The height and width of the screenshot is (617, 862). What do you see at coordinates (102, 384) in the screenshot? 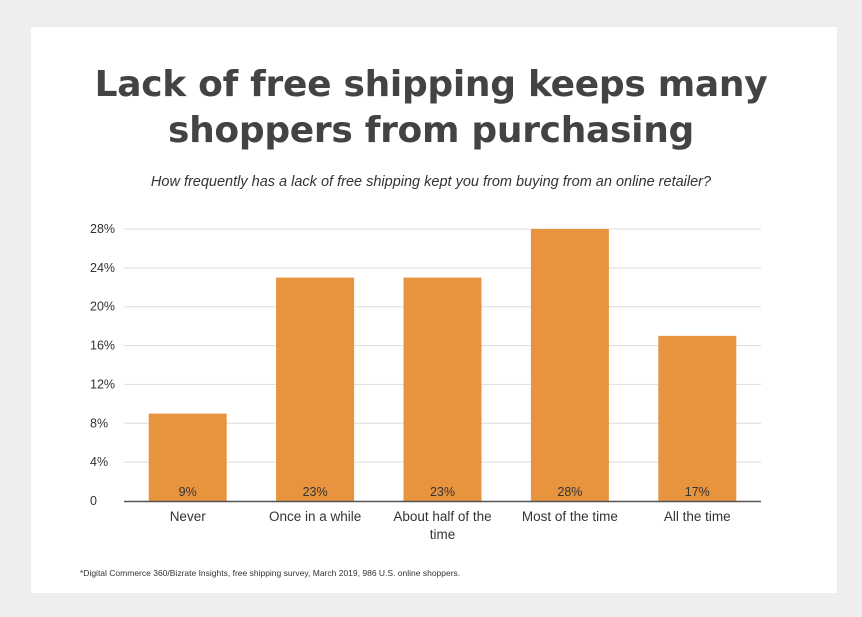
I see `y-tick-label: 12%` at bounding box center [102, 384].